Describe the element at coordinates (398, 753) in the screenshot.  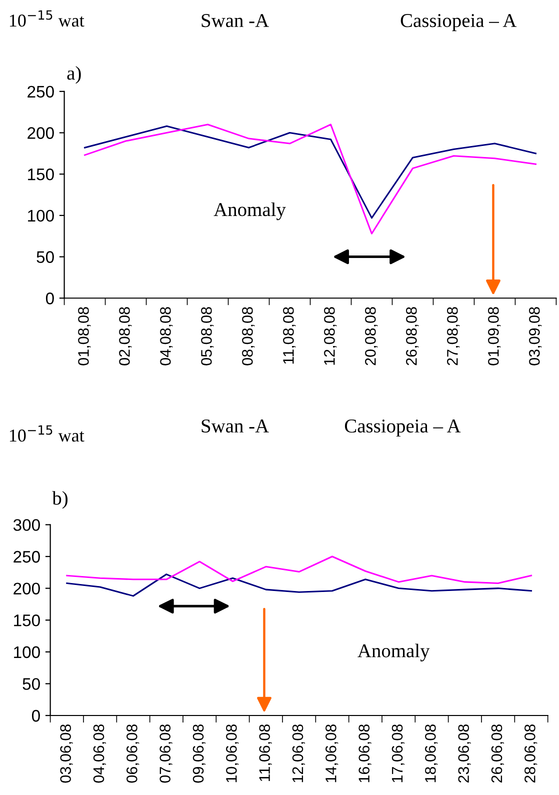
I see `x-tick-label: 17,06,08` at that location.